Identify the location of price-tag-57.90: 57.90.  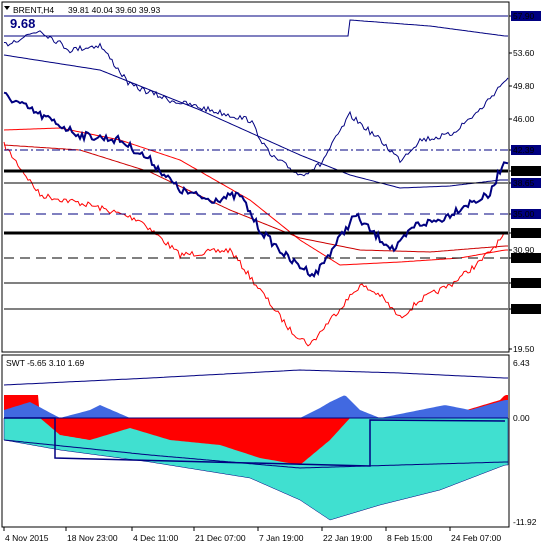
(526, 16).